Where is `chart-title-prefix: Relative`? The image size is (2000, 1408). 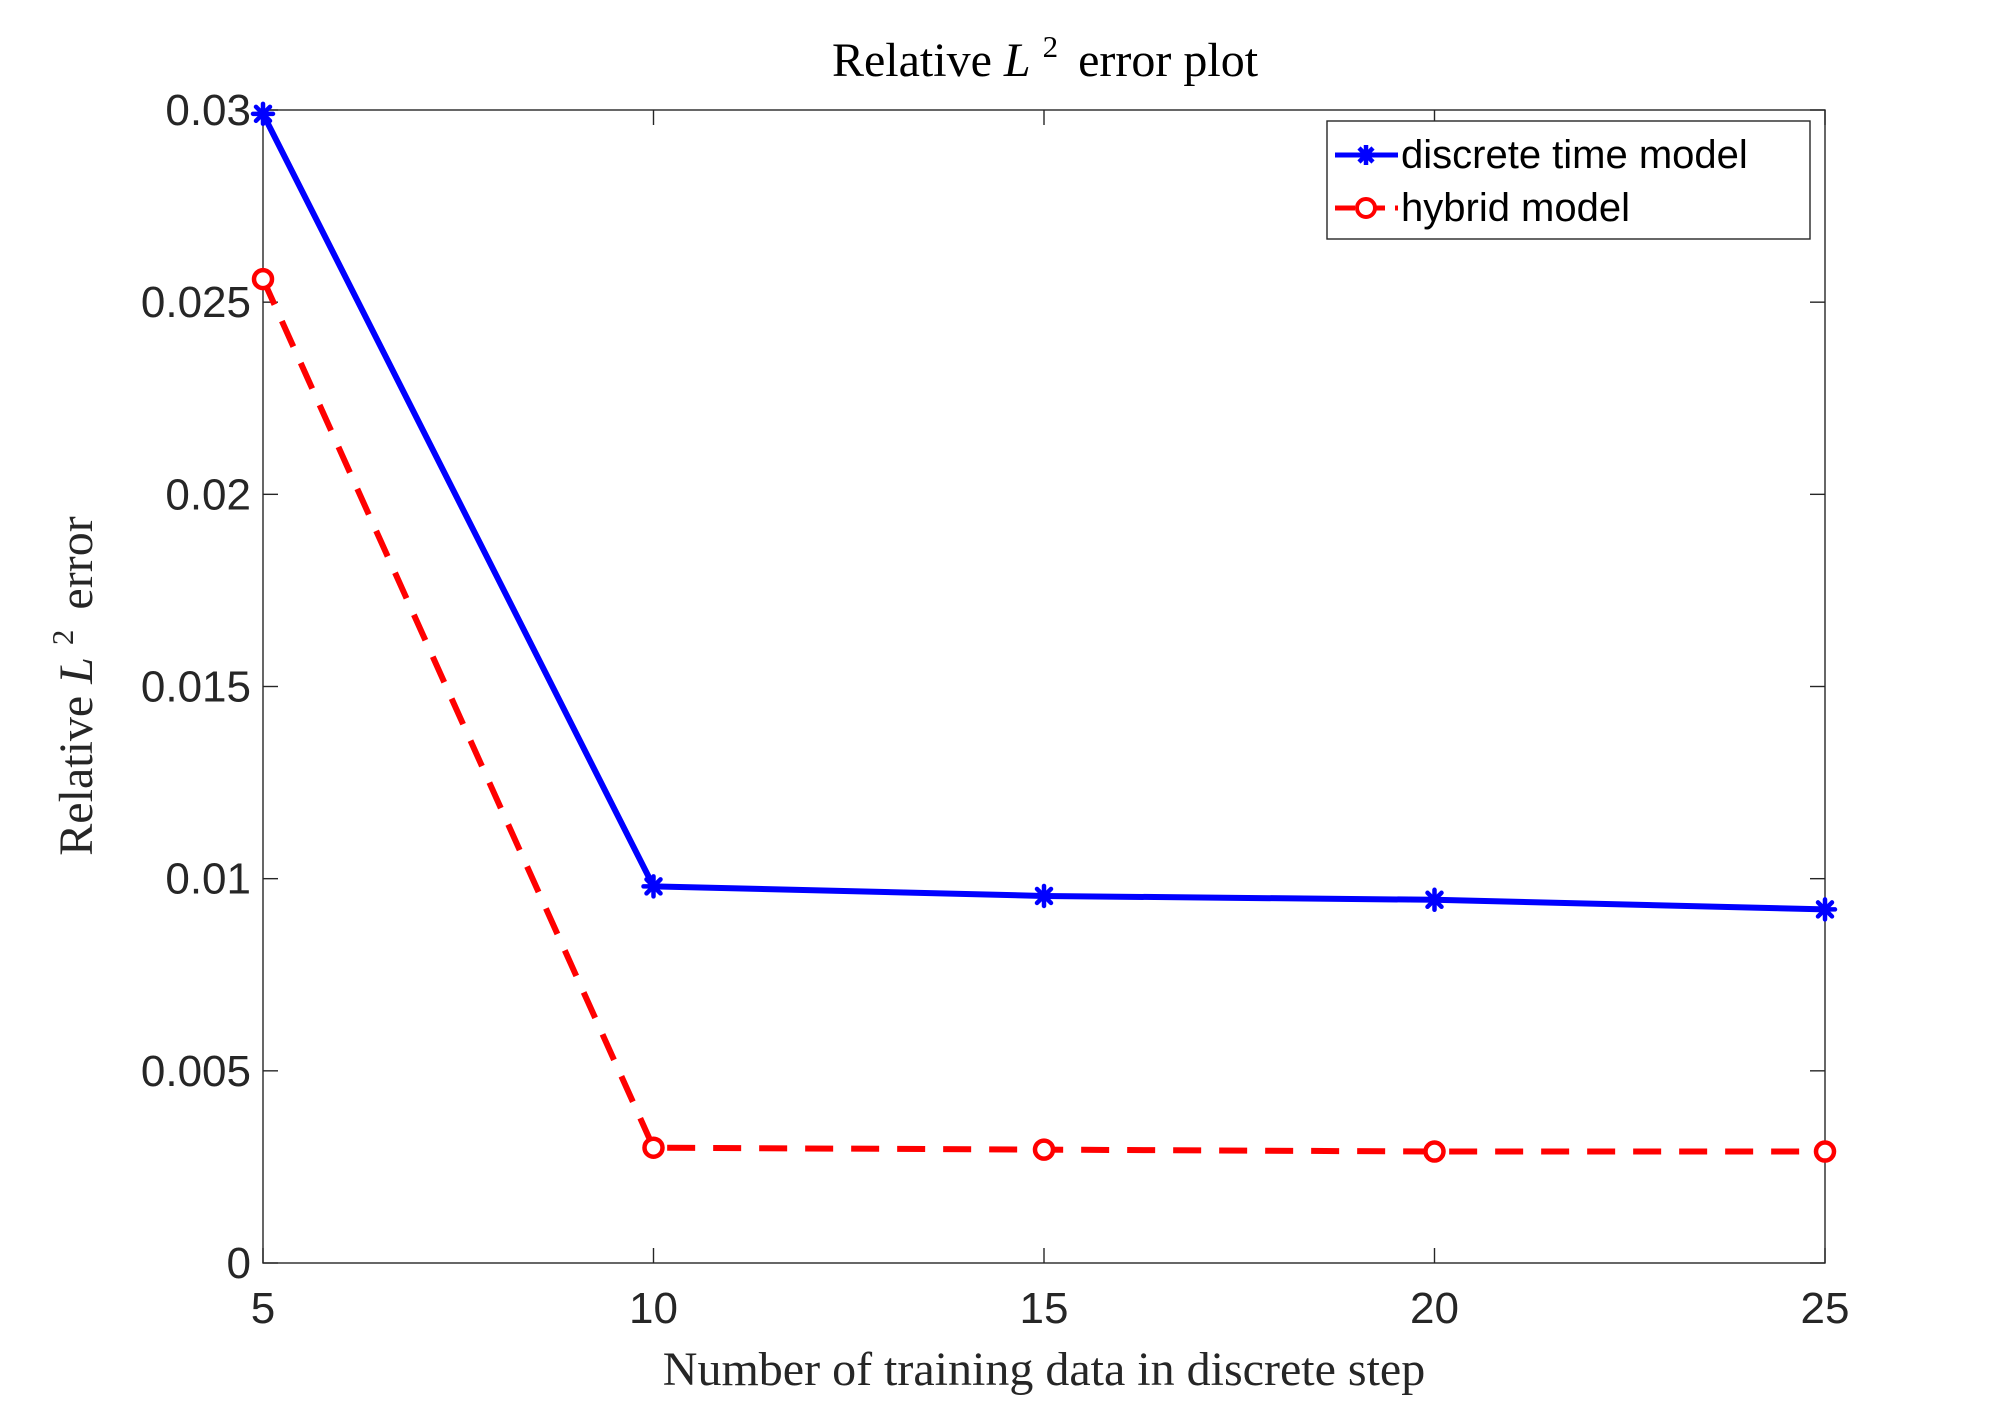
chart-title-prefix: Relative is located at coordinates (912, 60).